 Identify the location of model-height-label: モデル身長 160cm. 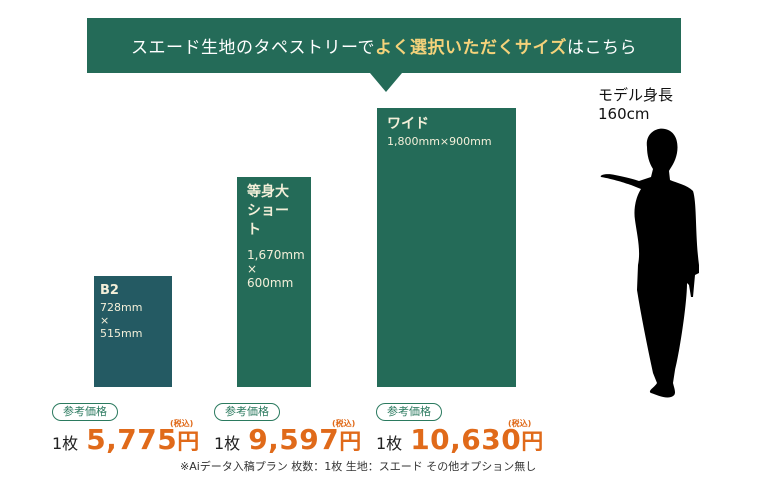
(635, 105).